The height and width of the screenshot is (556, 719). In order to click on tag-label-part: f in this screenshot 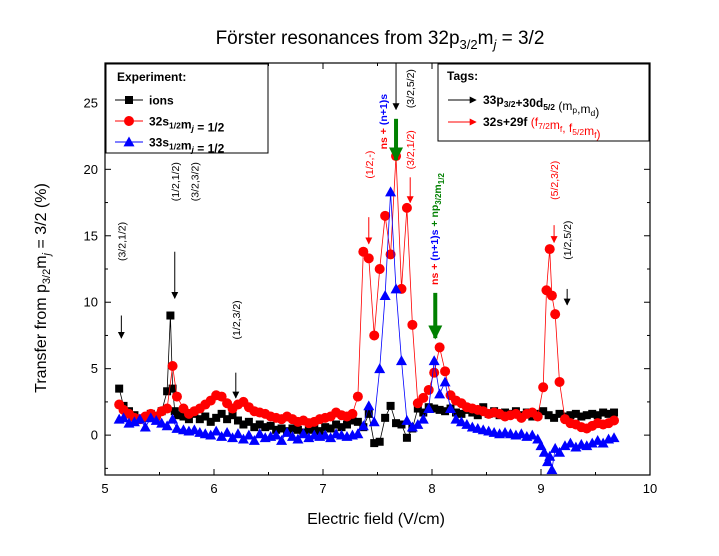, I will do `click(561, 129)`.